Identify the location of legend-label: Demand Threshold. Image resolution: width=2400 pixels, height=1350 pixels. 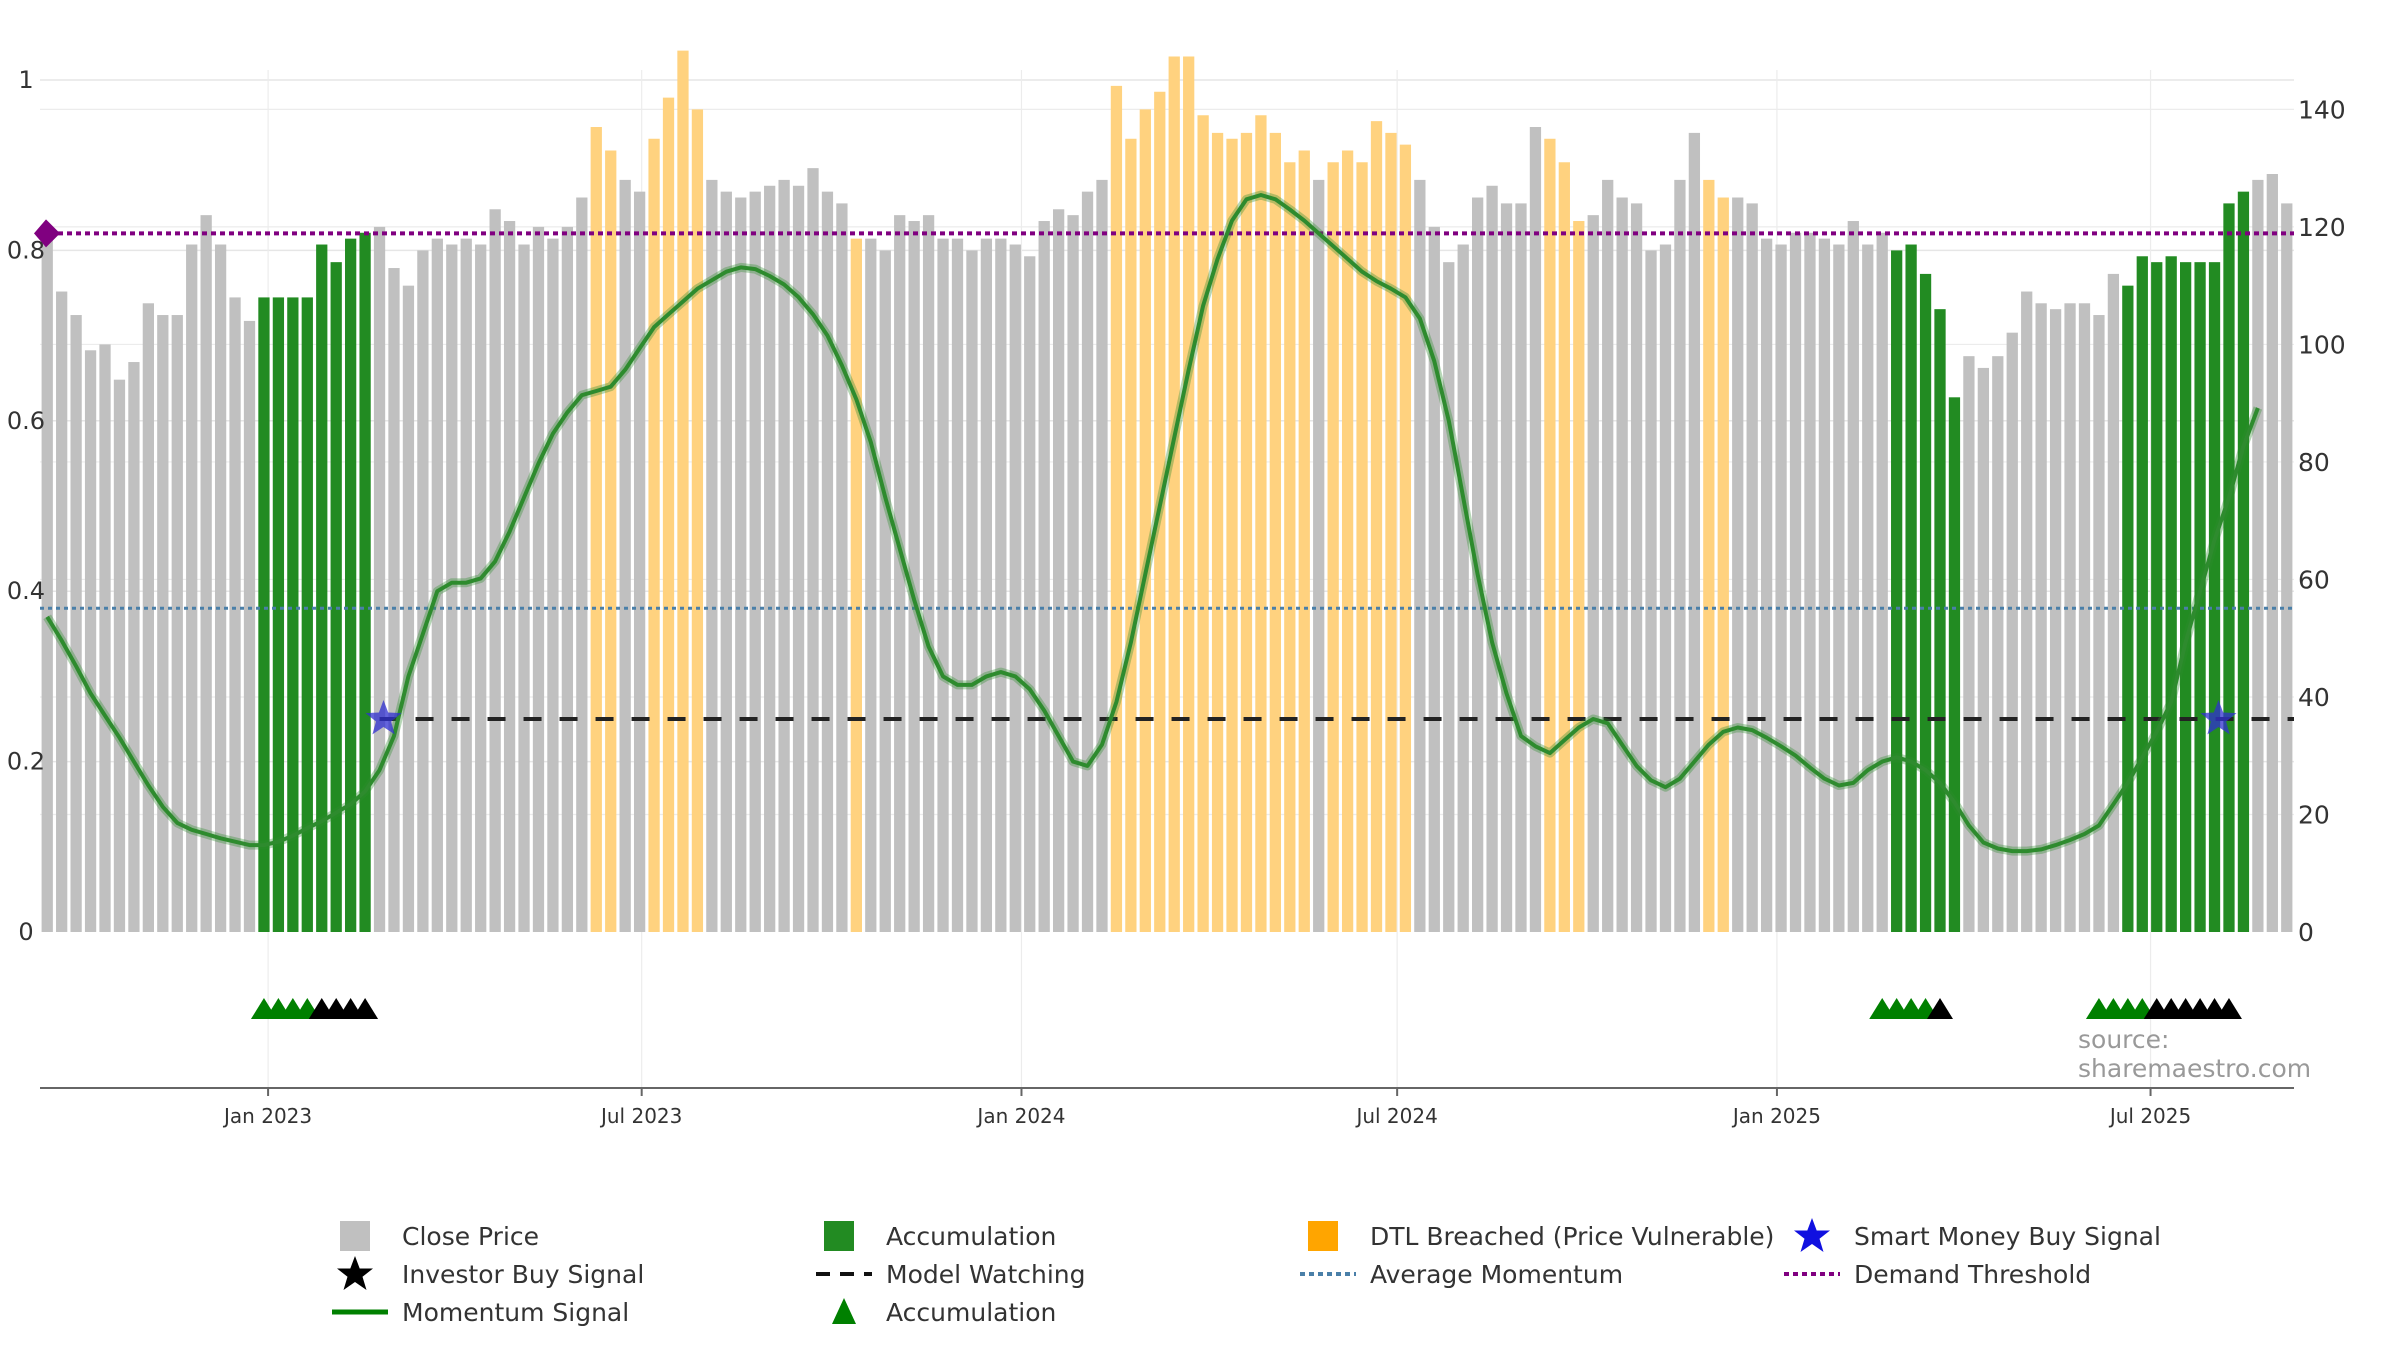
(1973, 1274).